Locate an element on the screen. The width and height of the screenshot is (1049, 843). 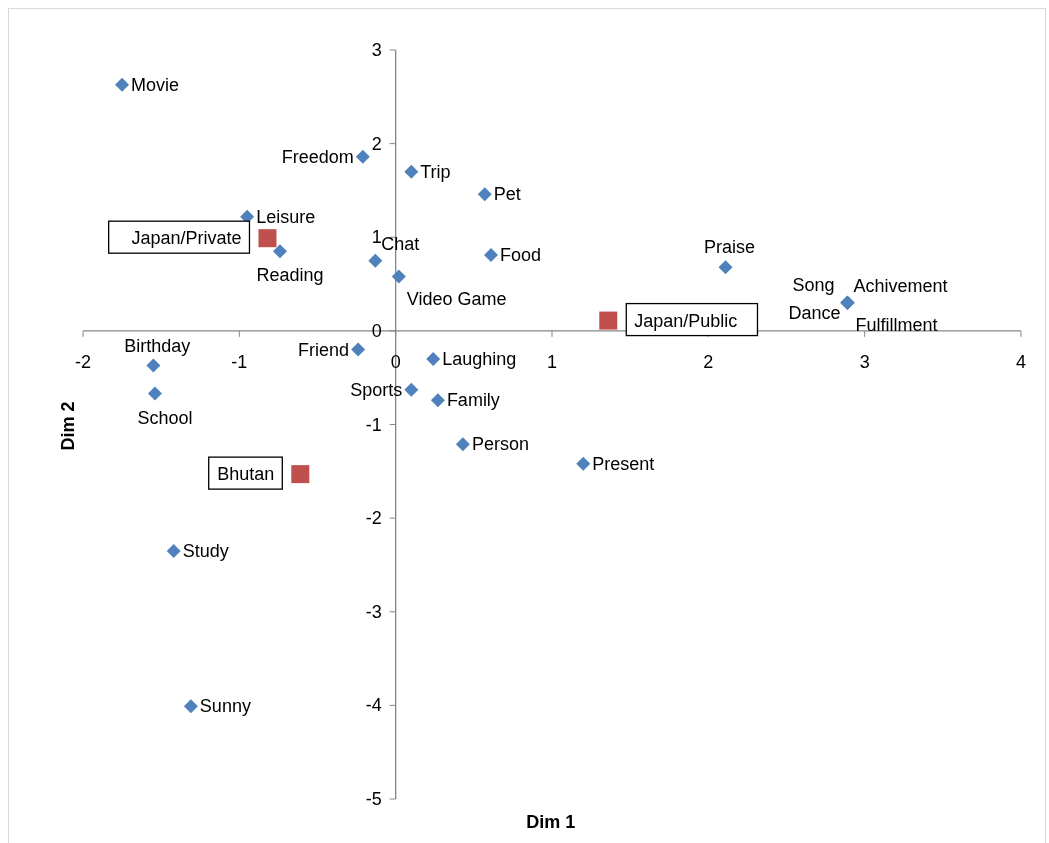
data-label: Person is located at coordinates (500, 444).